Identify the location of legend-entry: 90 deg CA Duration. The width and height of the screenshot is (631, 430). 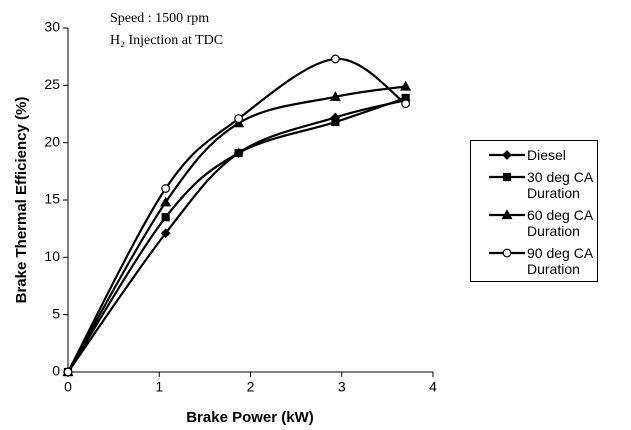
(541, 261).